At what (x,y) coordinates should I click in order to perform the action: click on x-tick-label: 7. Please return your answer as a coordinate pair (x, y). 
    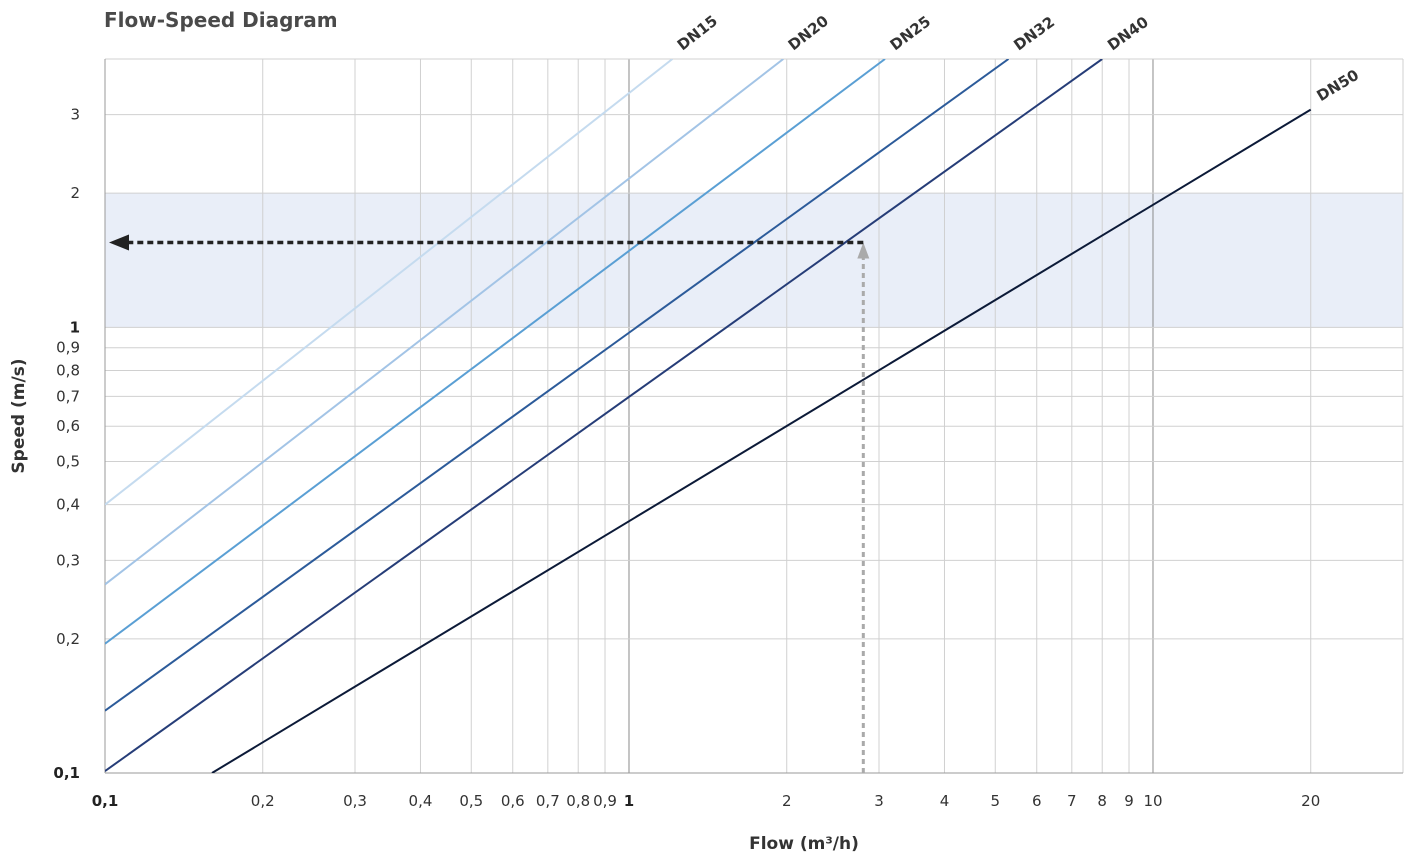
    Looking at the image, I should click on (1072, 801).